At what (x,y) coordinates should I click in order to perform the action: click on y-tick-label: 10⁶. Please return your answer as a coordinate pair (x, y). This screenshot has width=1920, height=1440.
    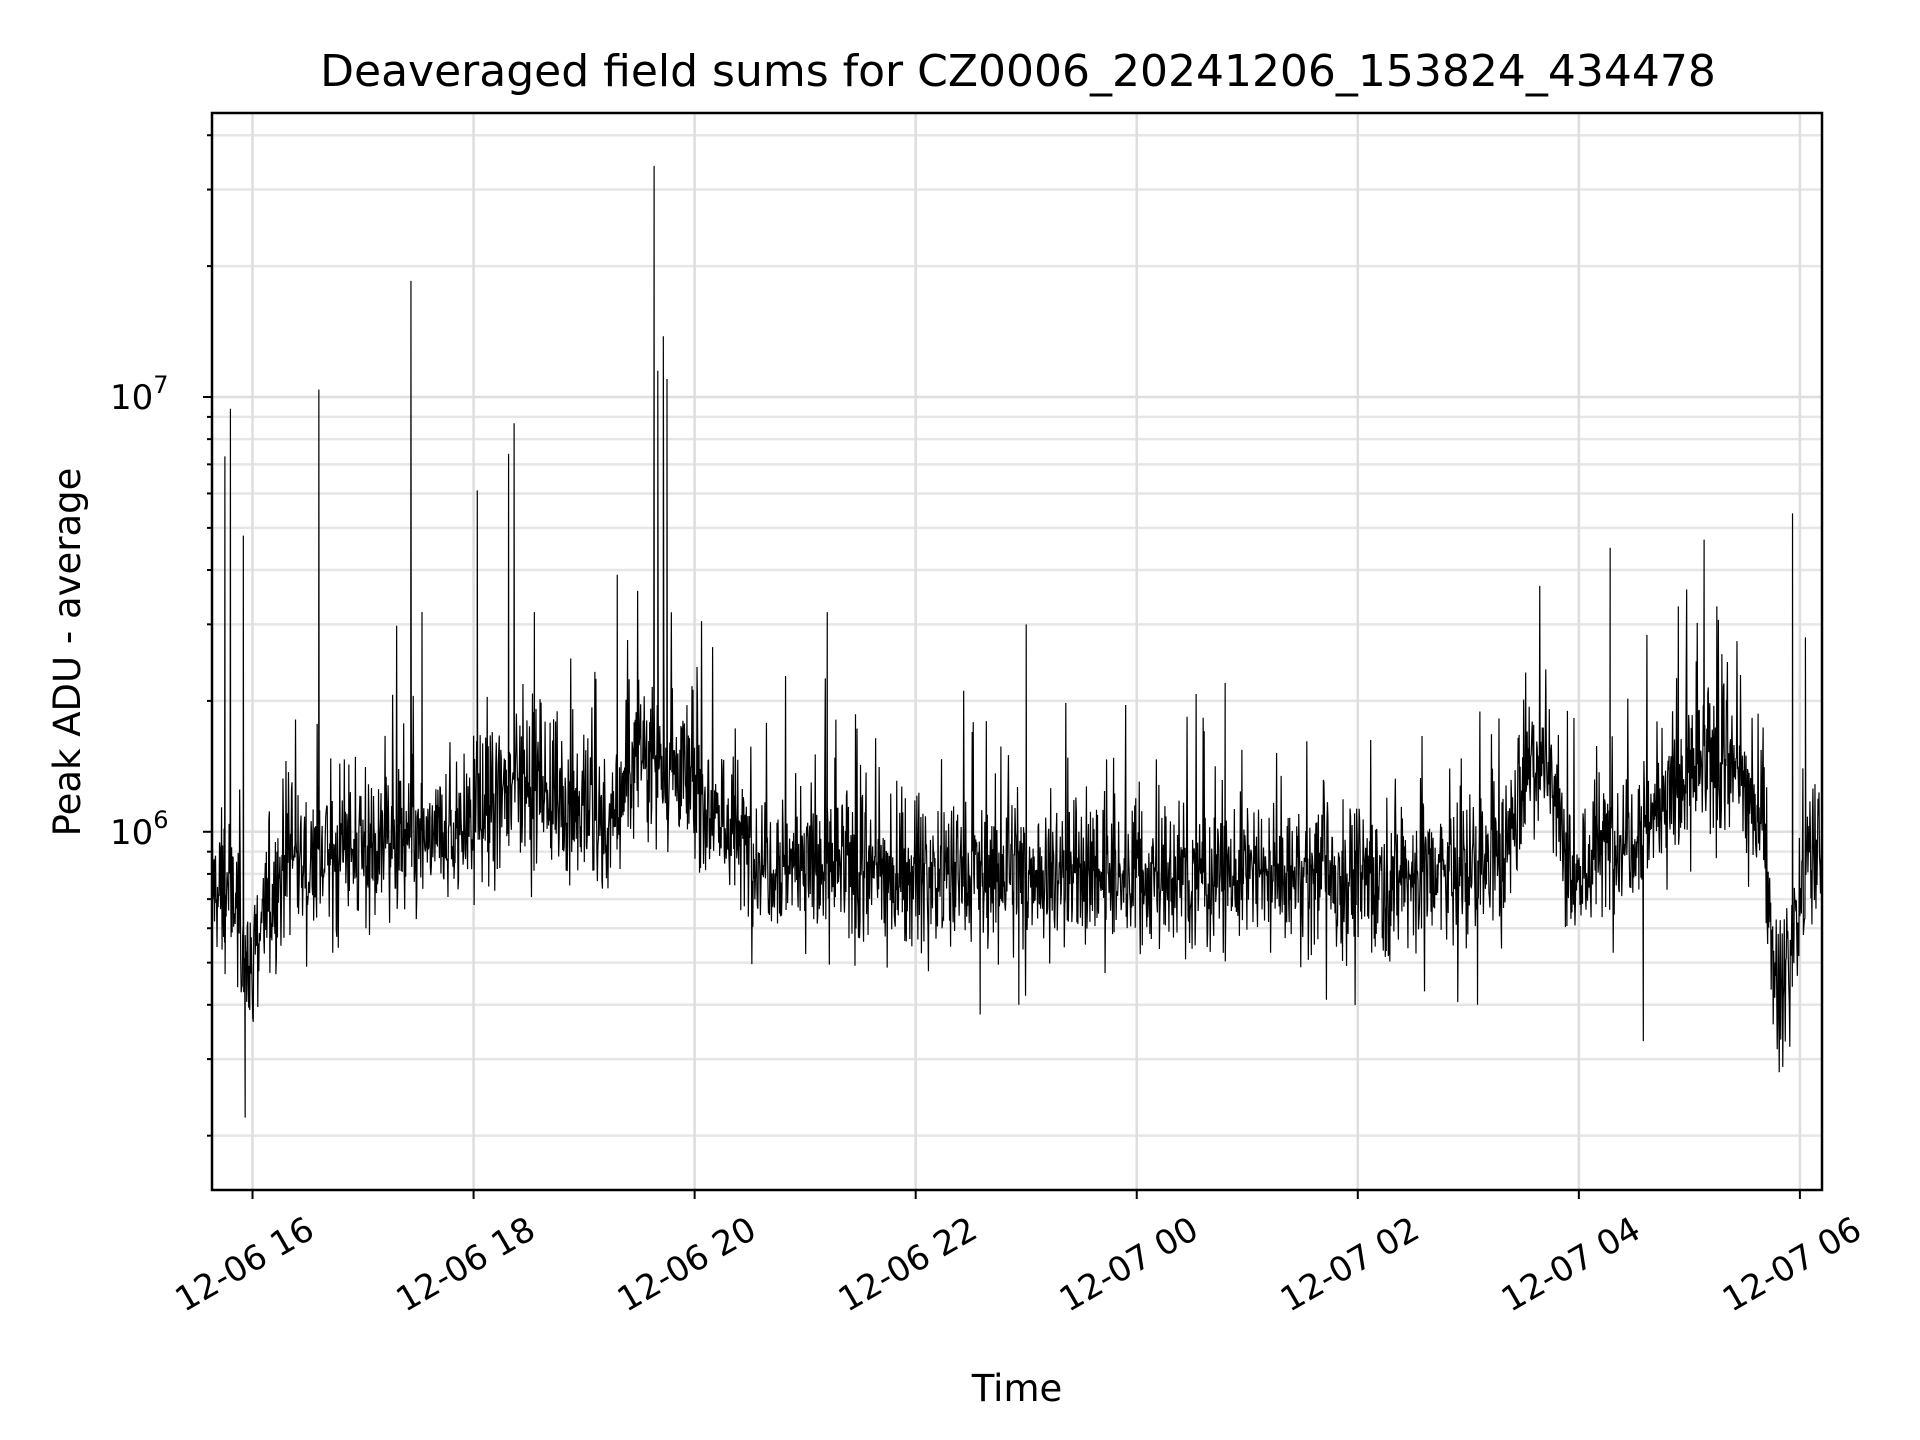
    Looking at the image, I should click on (139, 829).